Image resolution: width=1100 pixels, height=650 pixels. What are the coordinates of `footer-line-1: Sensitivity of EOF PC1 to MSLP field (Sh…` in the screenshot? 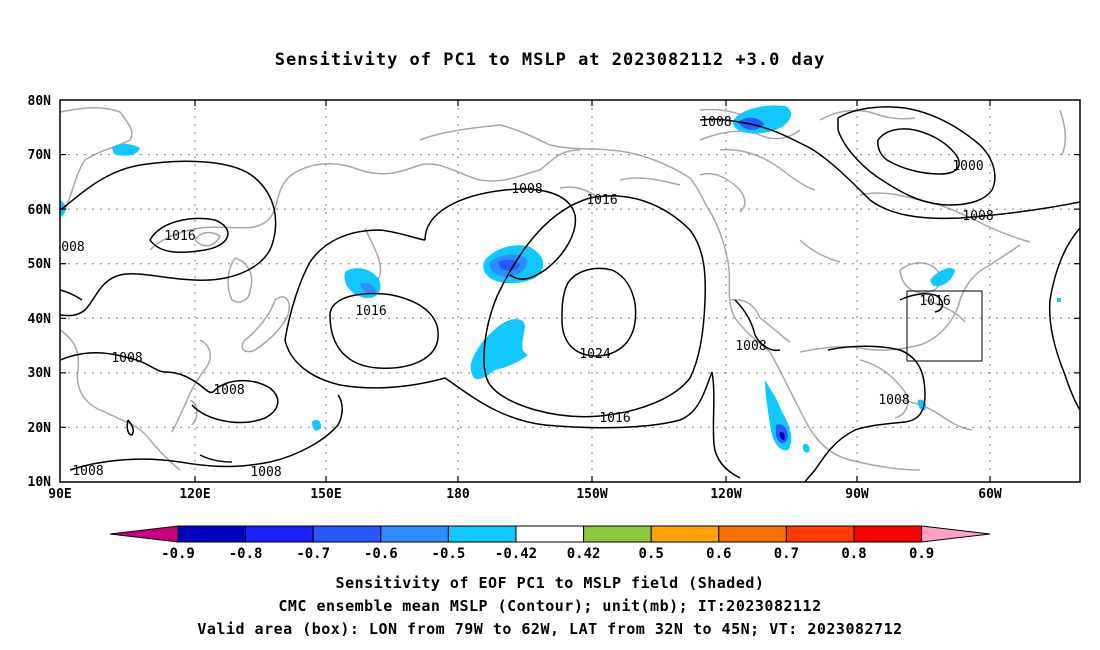 It's located at (550, 583).